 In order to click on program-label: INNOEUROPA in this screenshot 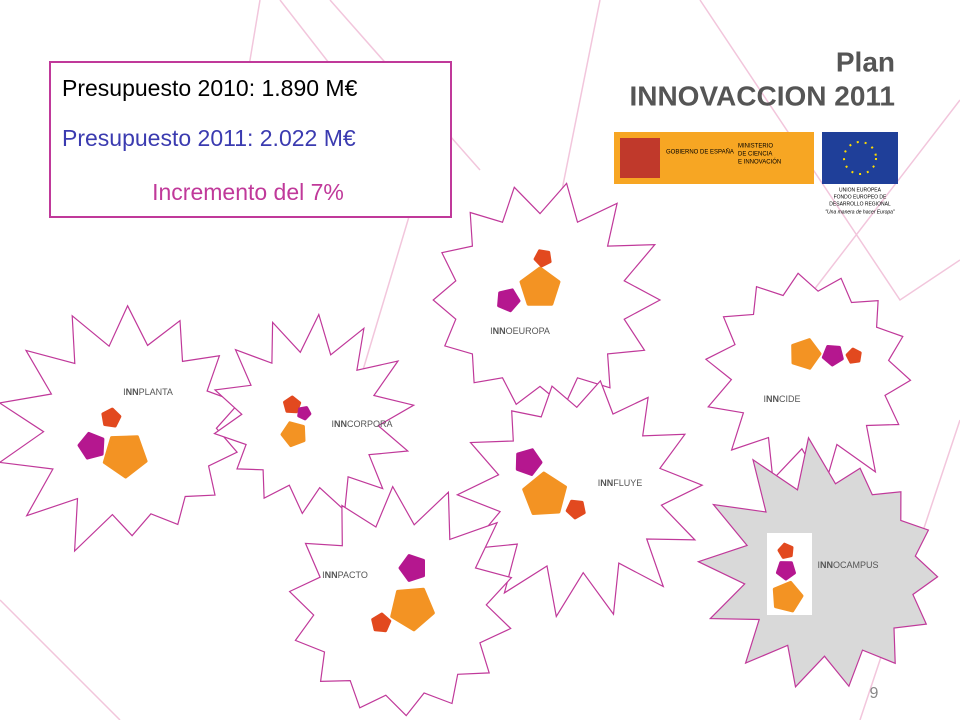, I will do `click(520, 331)`.